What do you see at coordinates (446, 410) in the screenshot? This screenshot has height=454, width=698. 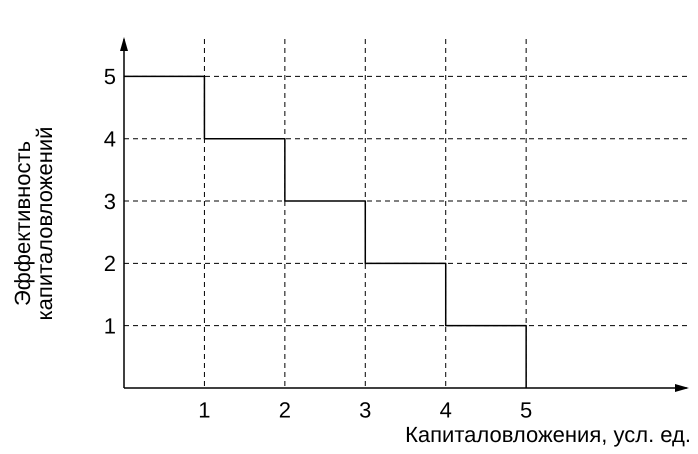 I see `x-tick-label: 4` at bounding box center [446, 410].